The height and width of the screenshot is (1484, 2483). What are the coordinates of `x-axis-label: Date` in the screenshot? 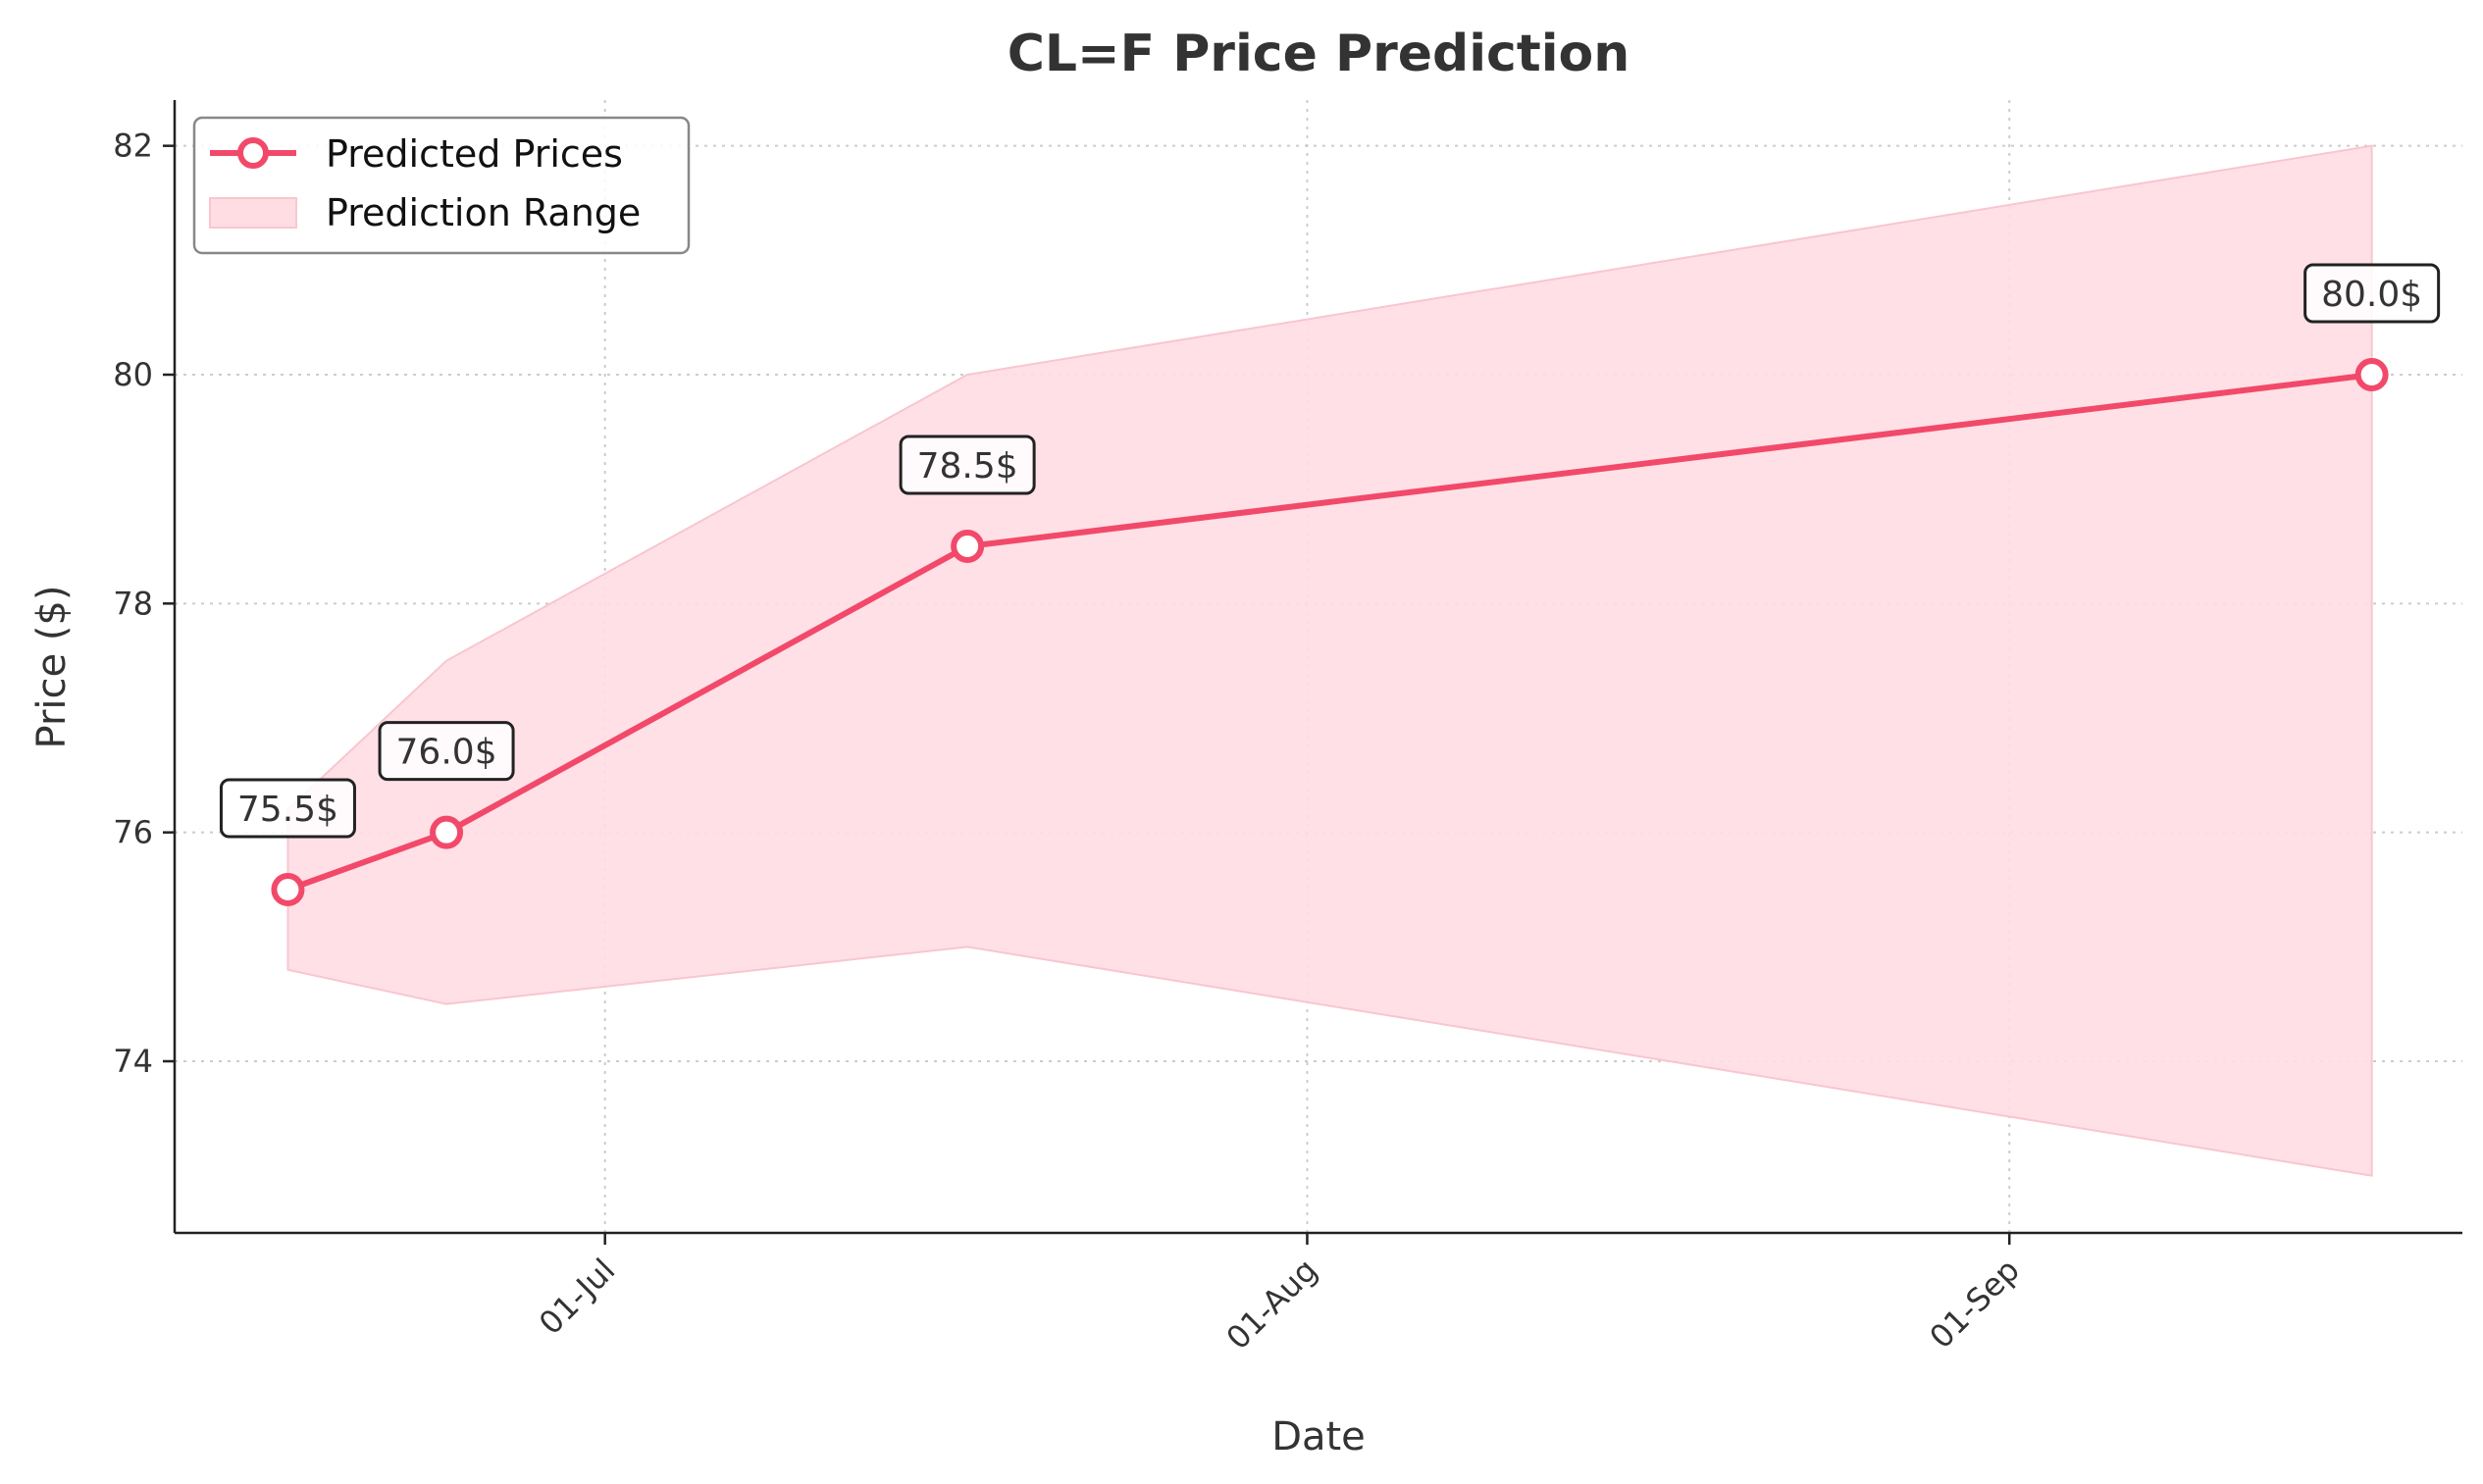 It's located at (1319, 1437).